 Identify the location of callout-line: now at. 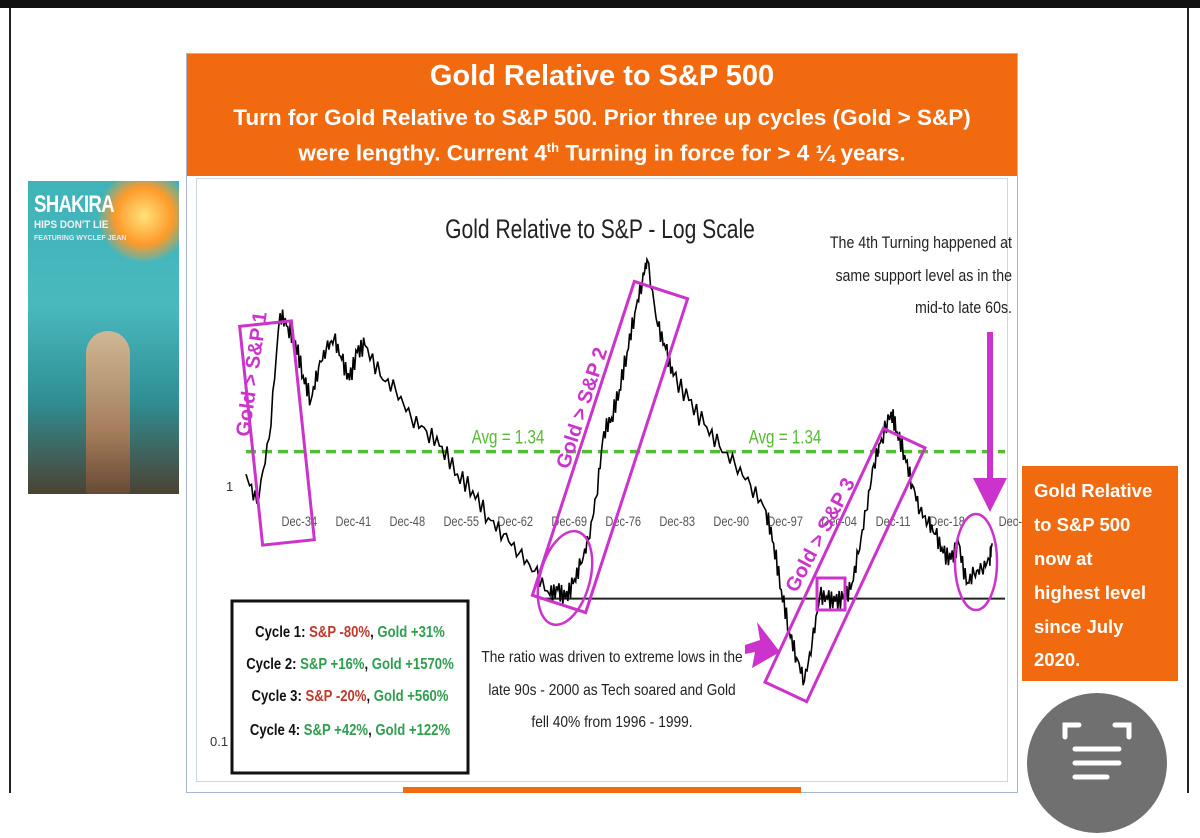
(1063, 558).